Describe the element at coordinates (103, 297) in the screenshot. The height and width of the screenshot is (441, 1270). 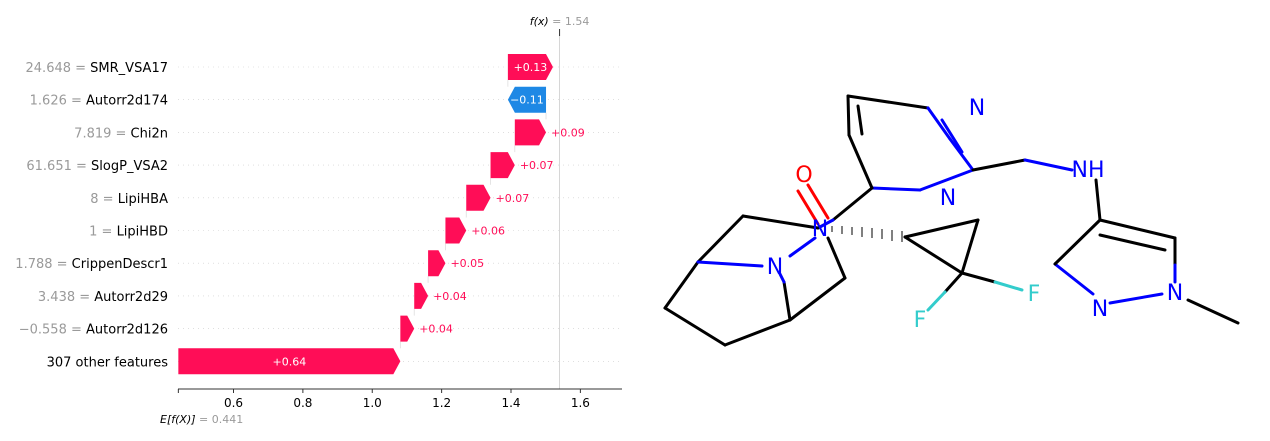
I see `feature-label: 3.438 = Autorr2d29` at that location.